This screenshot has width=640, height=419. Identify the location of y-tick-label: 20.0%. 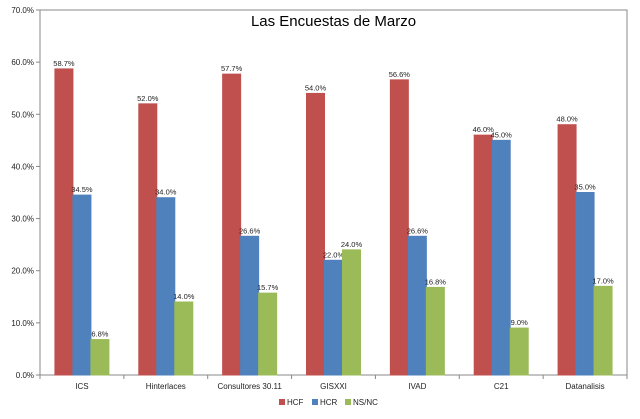
(22, 271).